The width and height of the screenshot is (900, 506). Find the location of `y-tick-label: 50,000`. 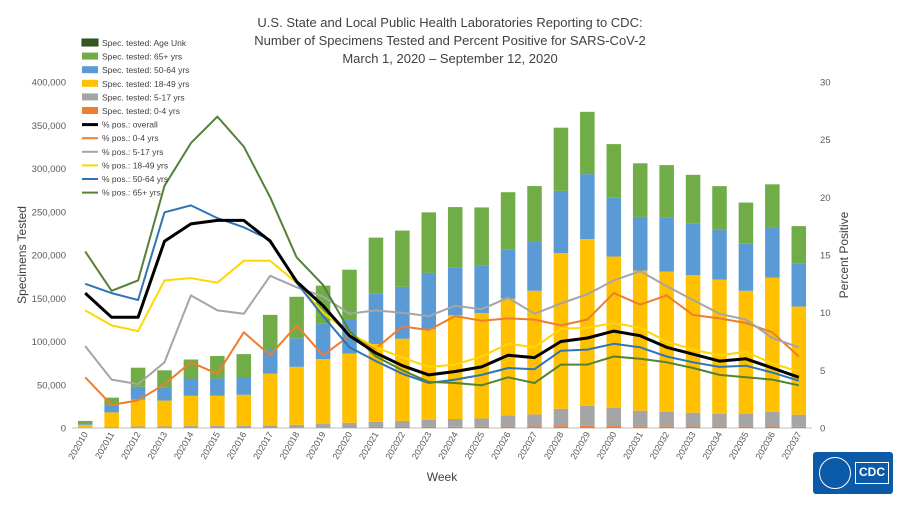

y-tick-label: 50,000 is located at coordinates (51, 385).